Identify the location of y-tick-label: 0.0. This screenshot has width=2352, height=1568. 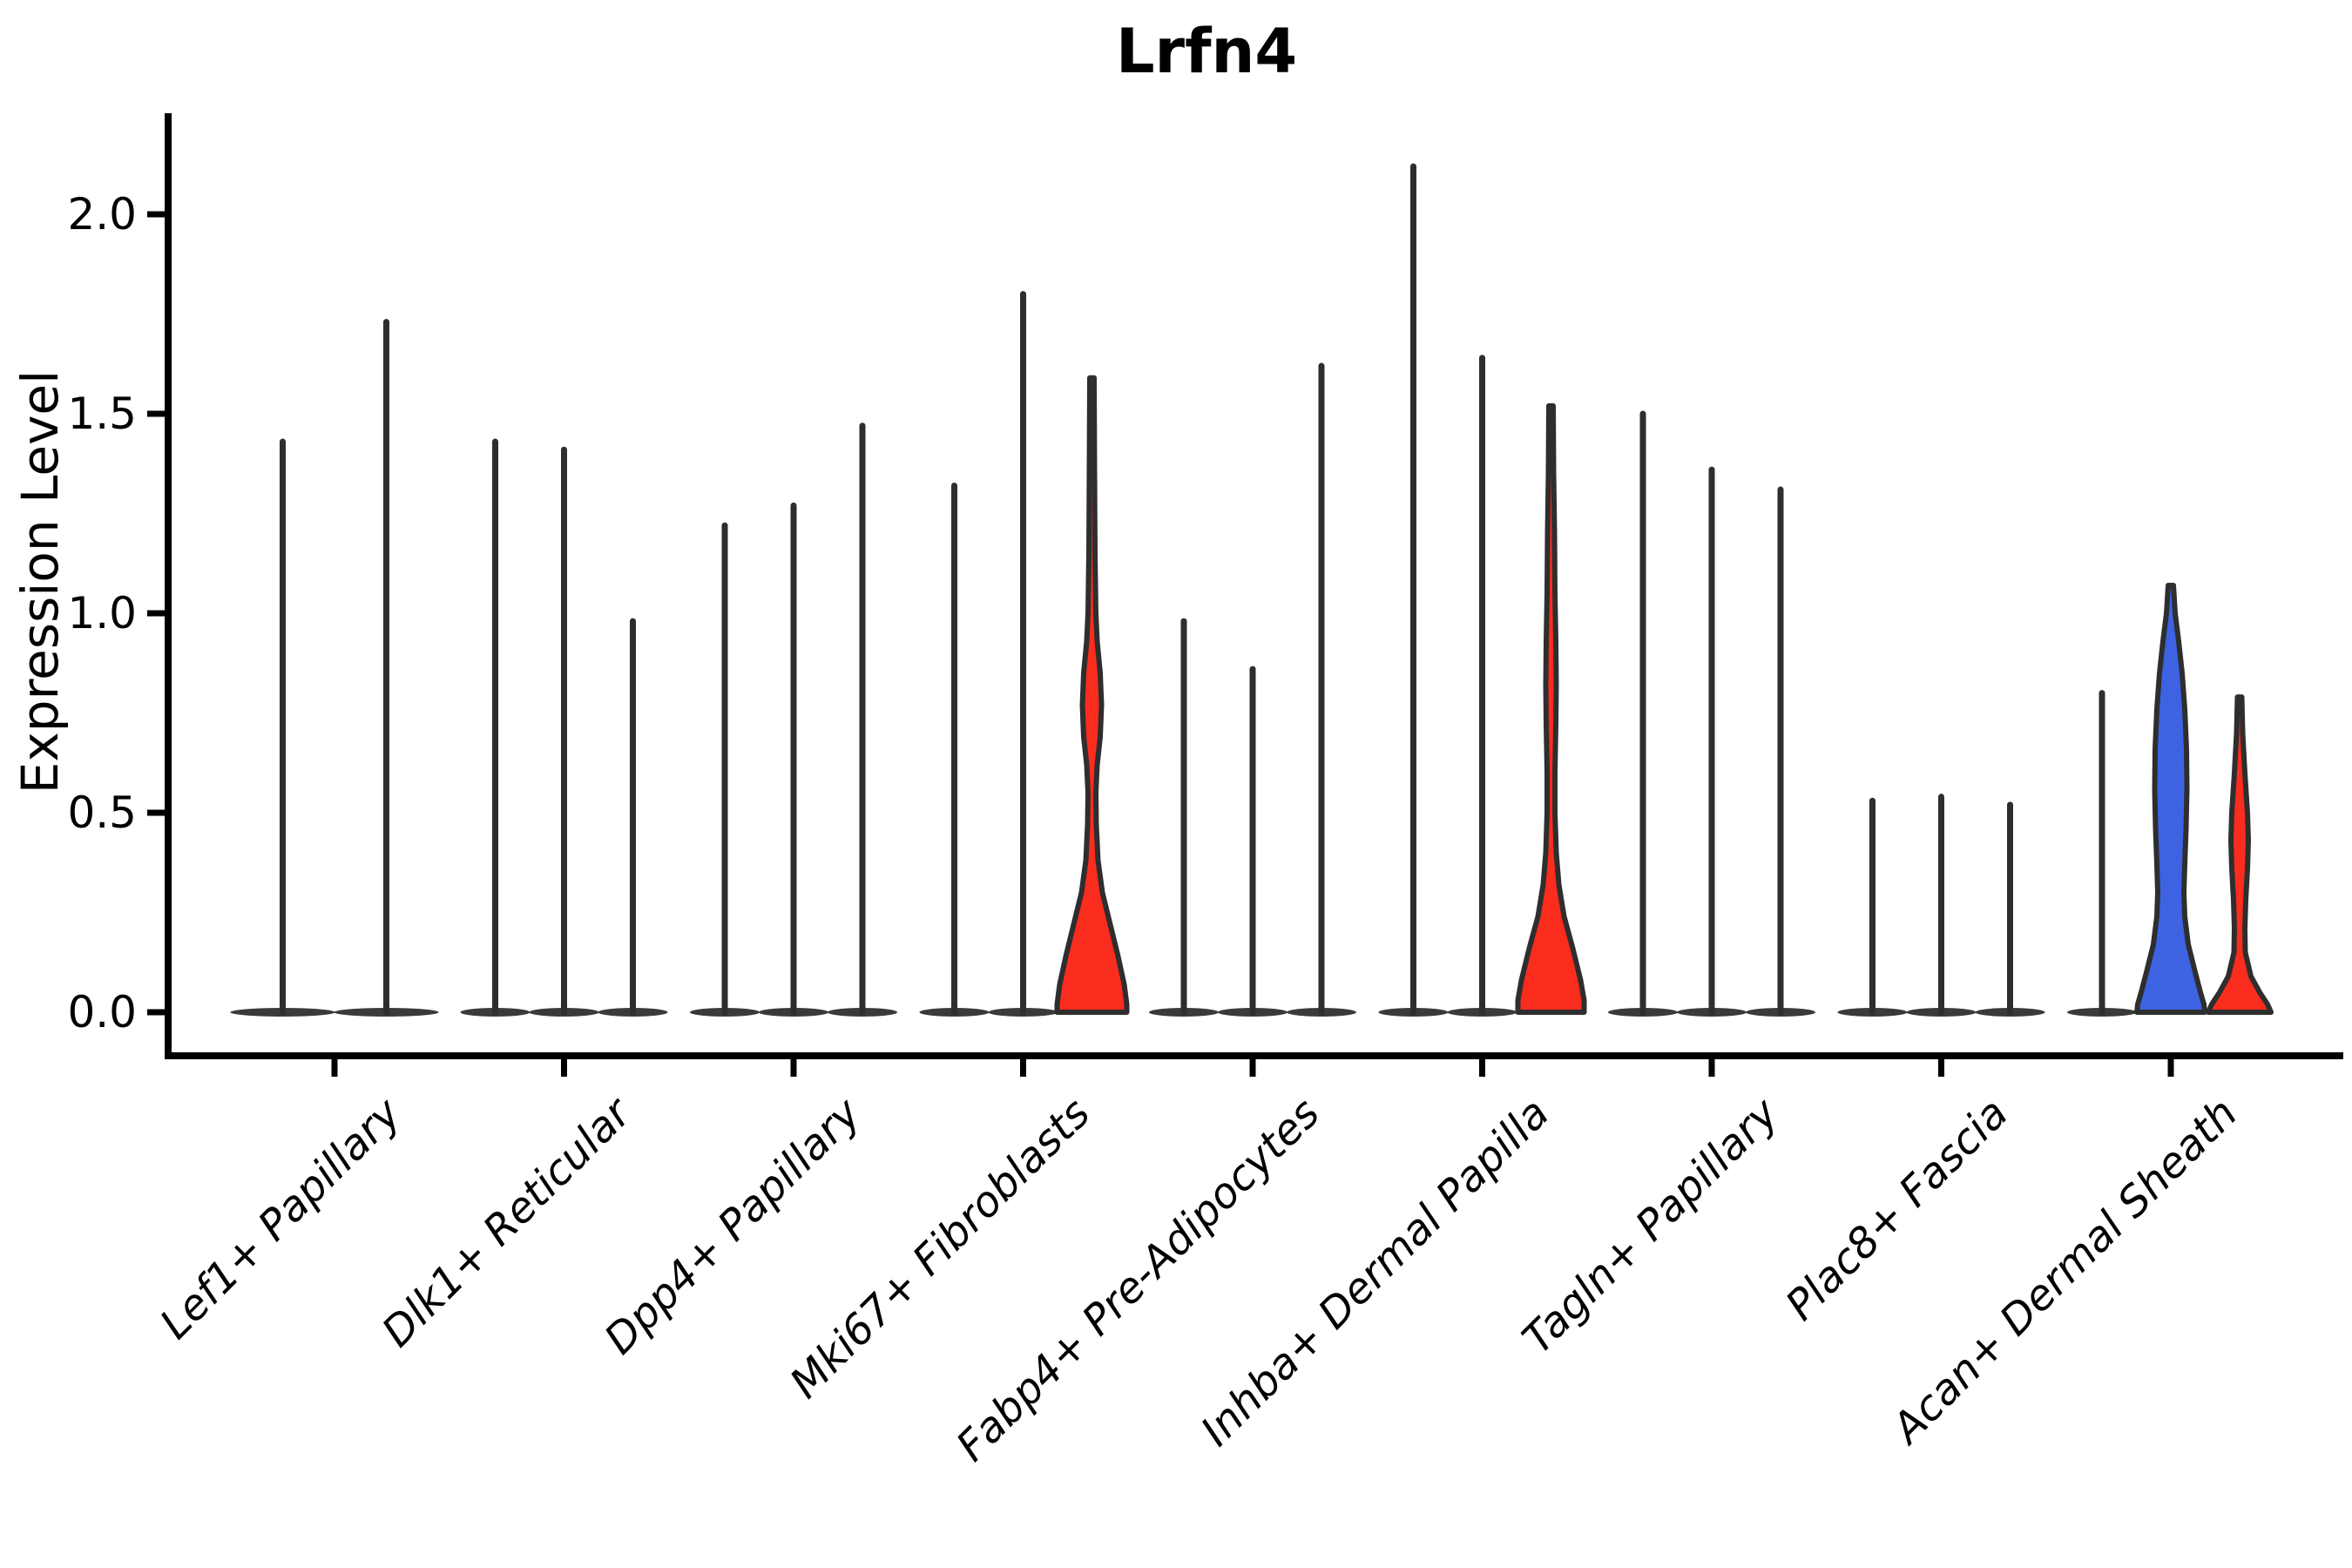
(102, 1012).